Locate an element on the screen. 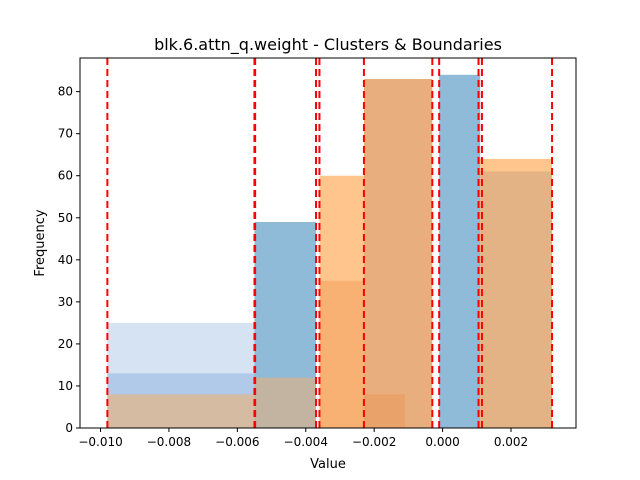 This screenshot has height=480, width=640. x-axis-ticks: −0.010 −0.008 −0.006 −0.004 −0.002 0.000 0.002 is located at coordinates (303, 438).